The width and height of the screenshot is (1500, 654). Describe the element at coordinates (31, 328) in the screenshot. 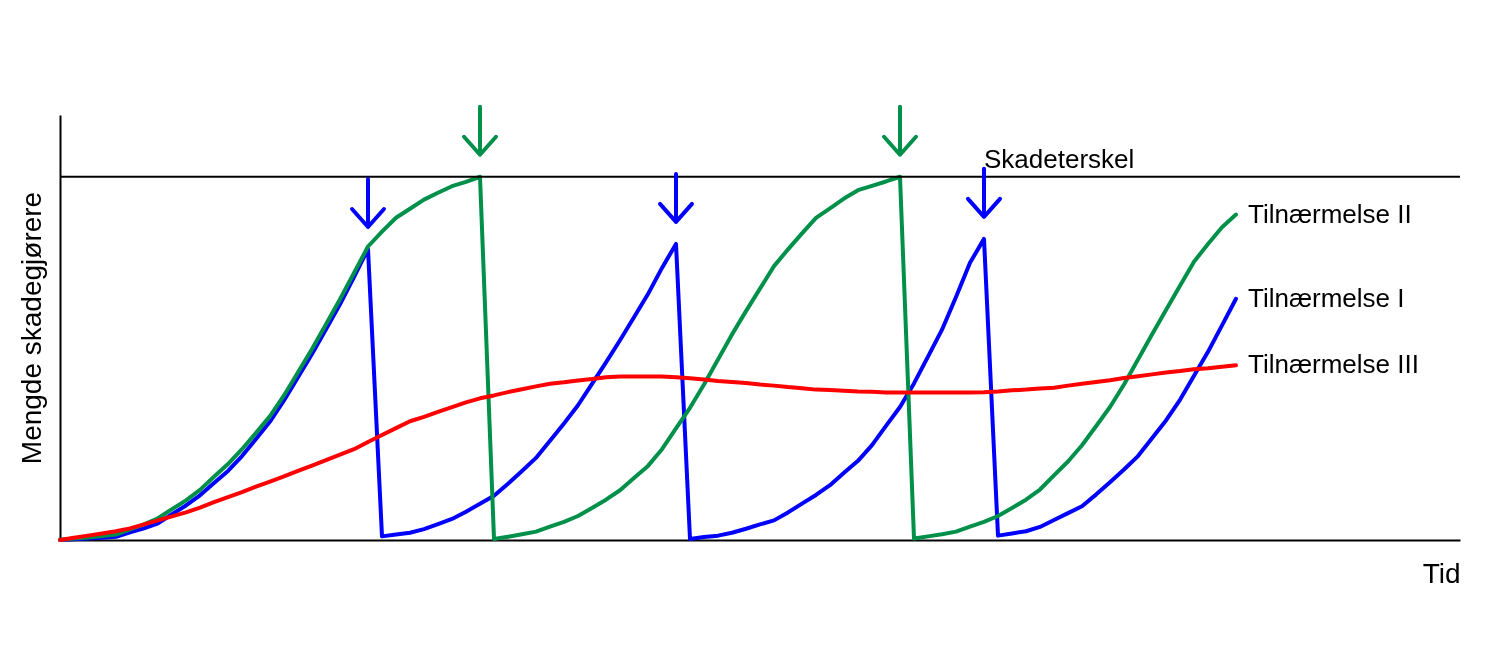

I see `y-axis-title: Mengde skadegjørere` at that location.